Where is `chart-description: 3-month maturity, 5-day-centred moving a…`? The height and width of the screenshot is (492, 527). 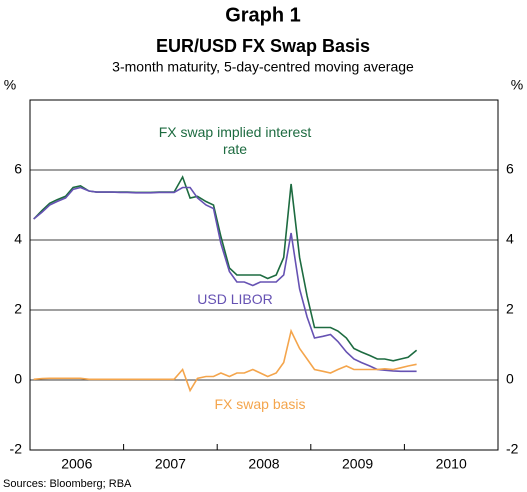 chart-description: 3-month maturity, 5-day-centred moving a… is located at coordinates (263, 67).